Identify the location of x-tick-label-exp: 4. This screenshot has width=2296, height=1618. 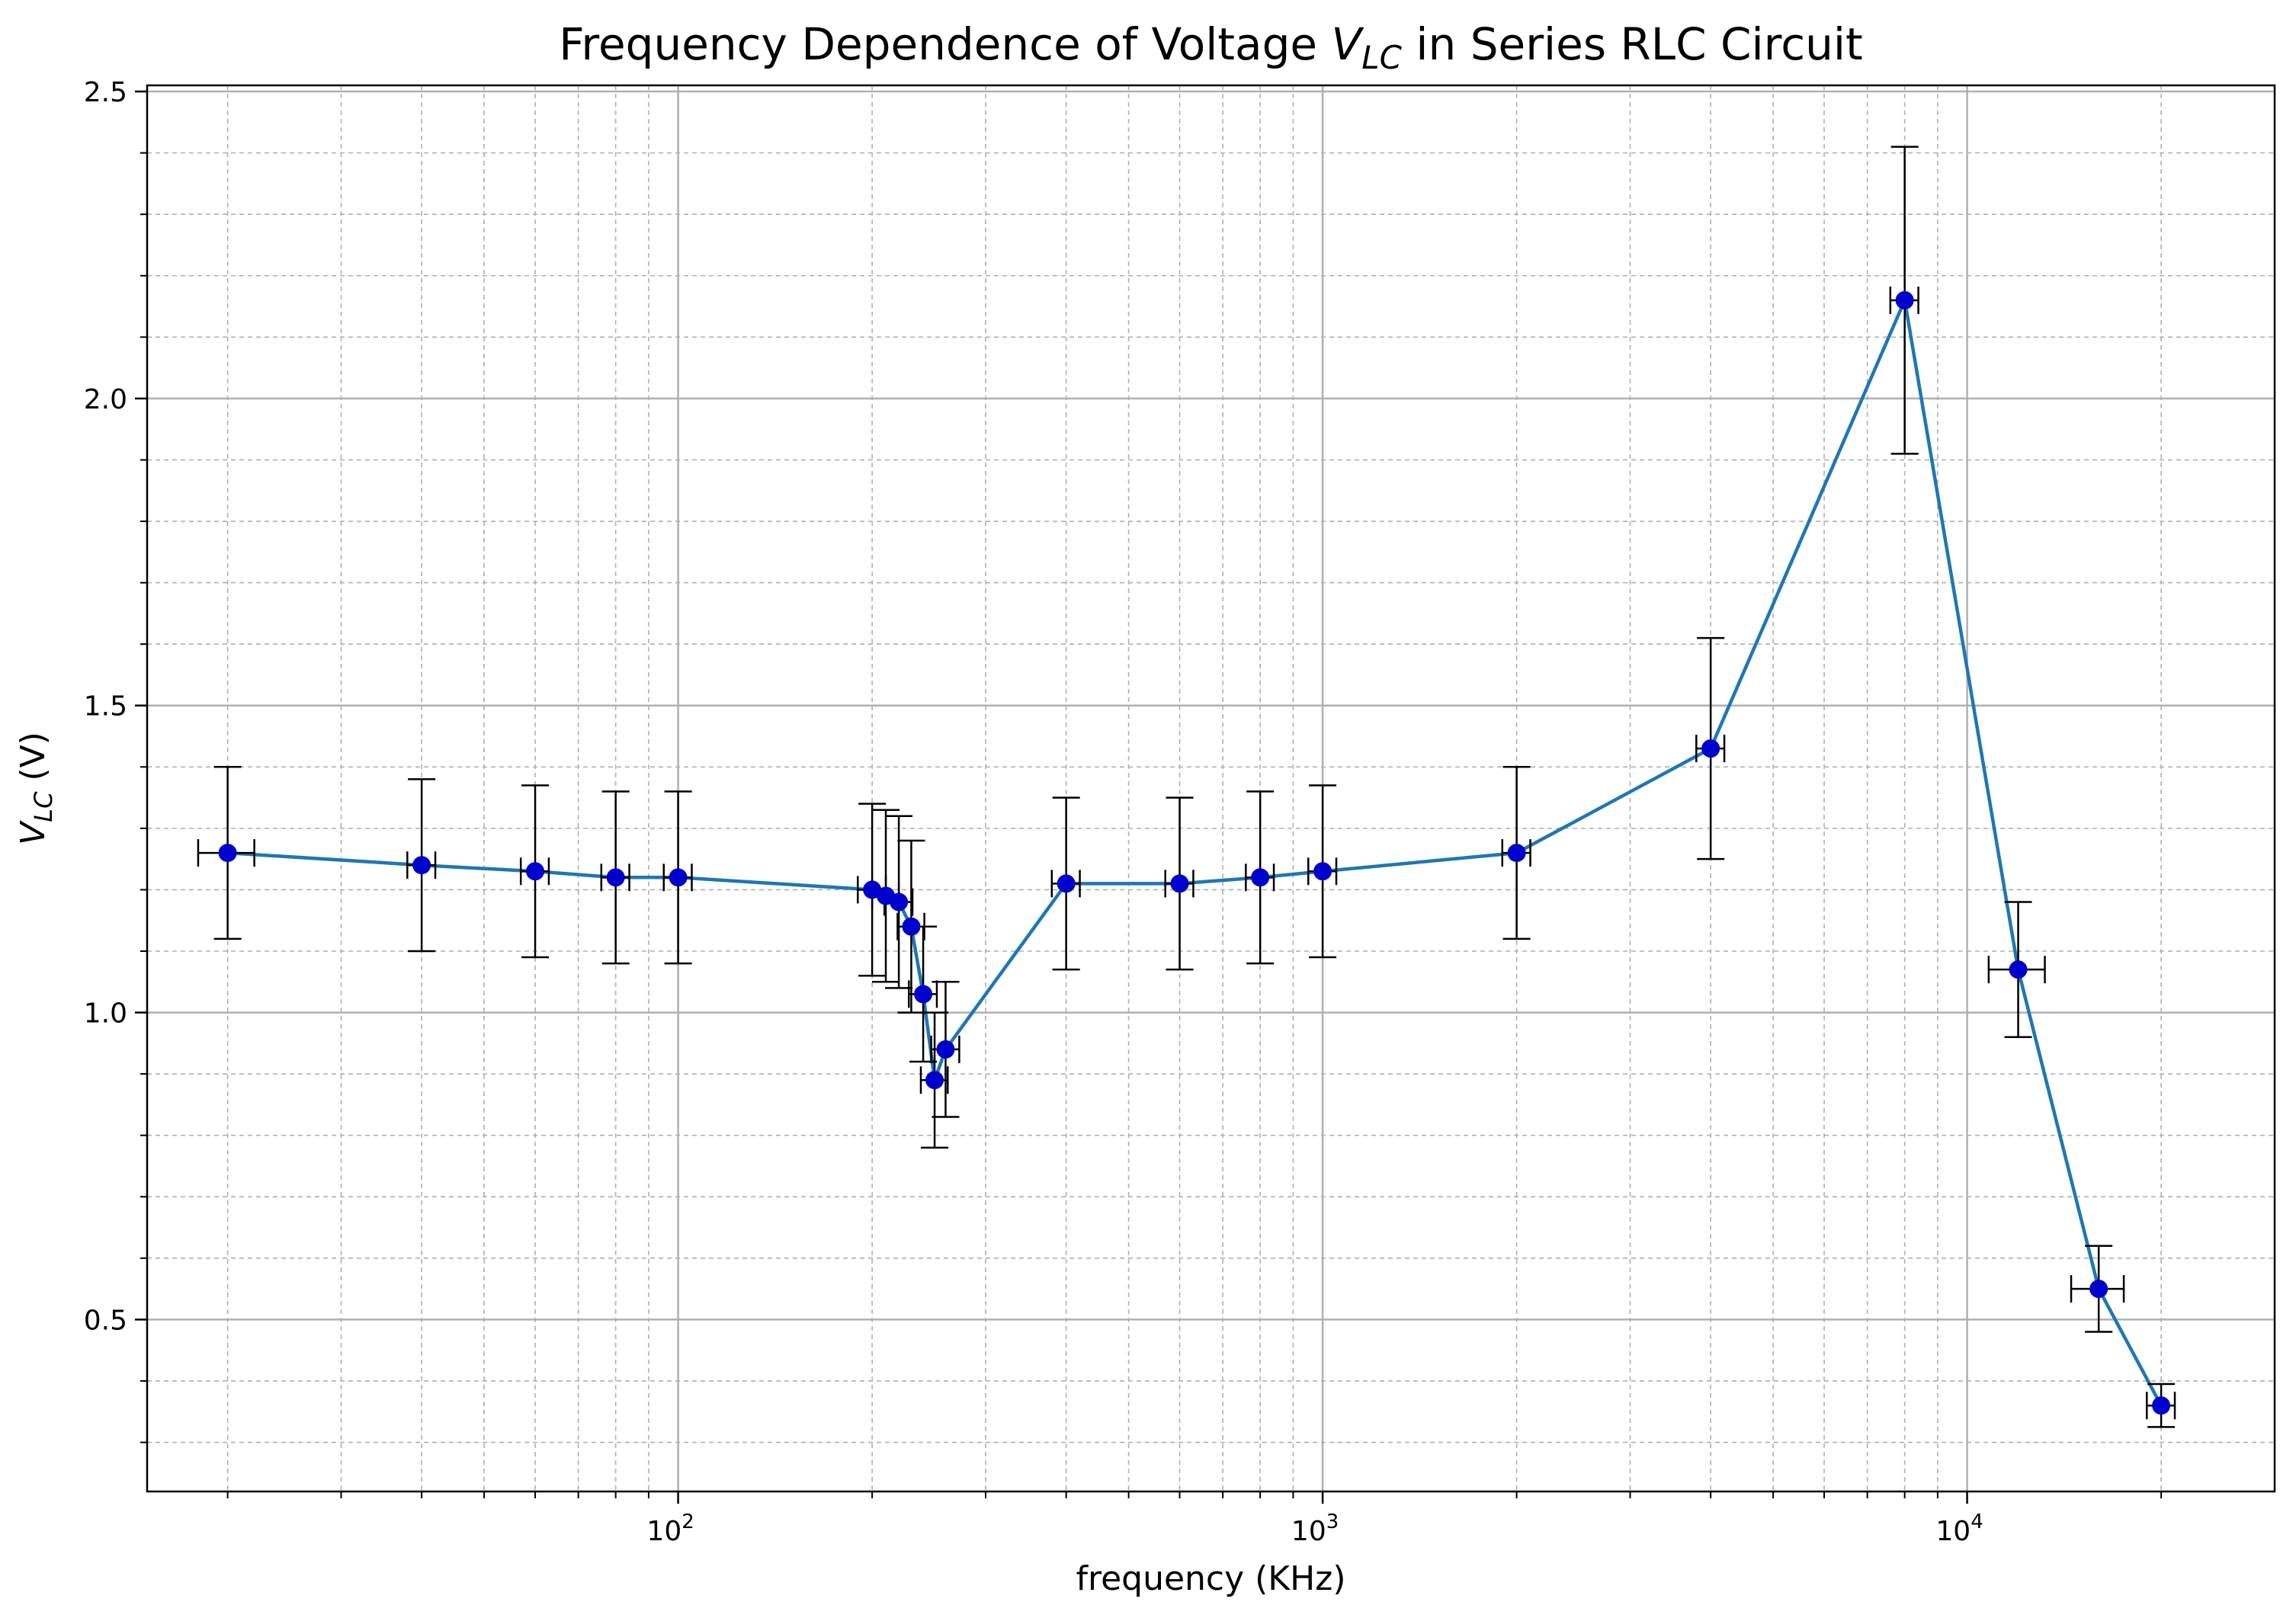
(1977, 1522).